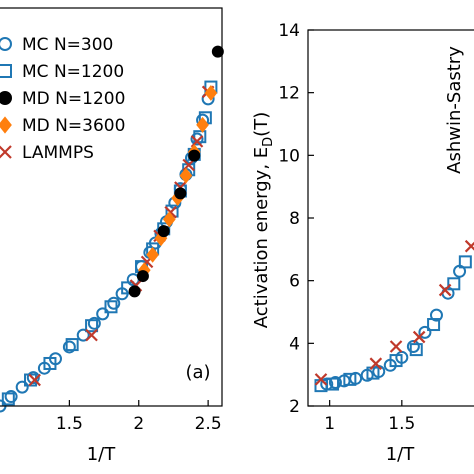  I want to click on panel-b-annotation: Ashwin-Sastry, so click(454, 110).